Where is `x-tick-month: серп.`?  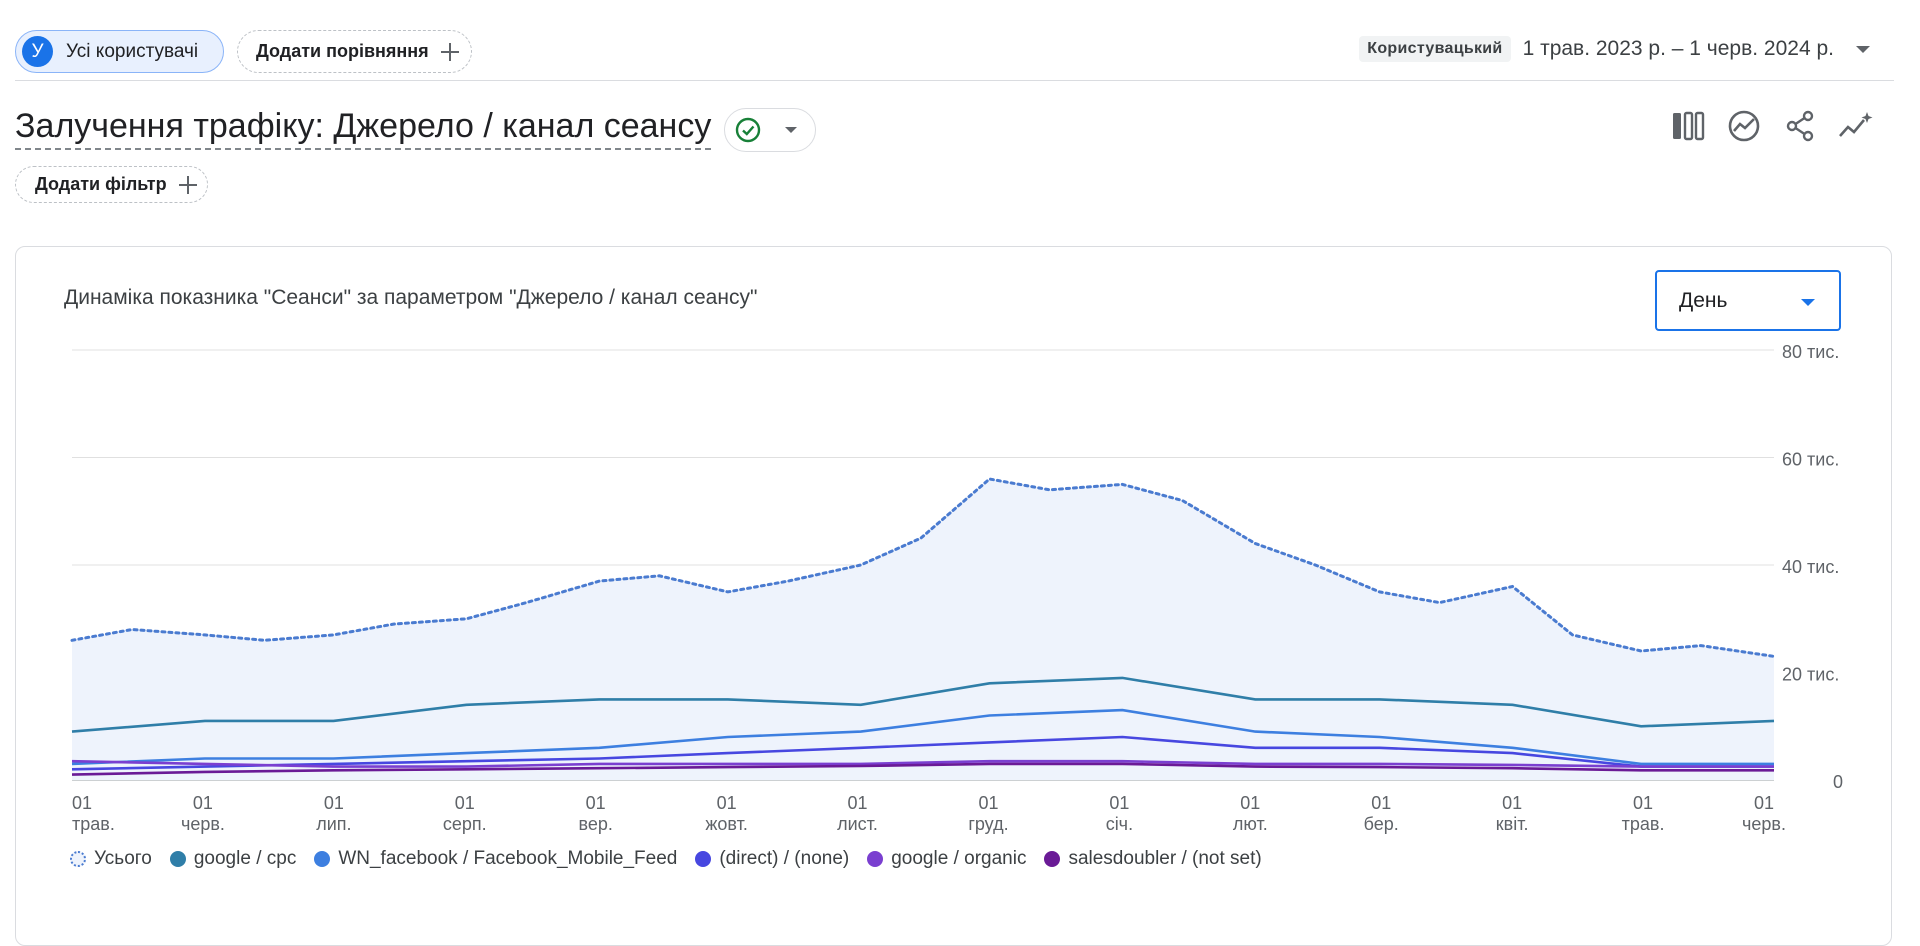
x-tick-month: серп. is located at coordinates (465, 824).